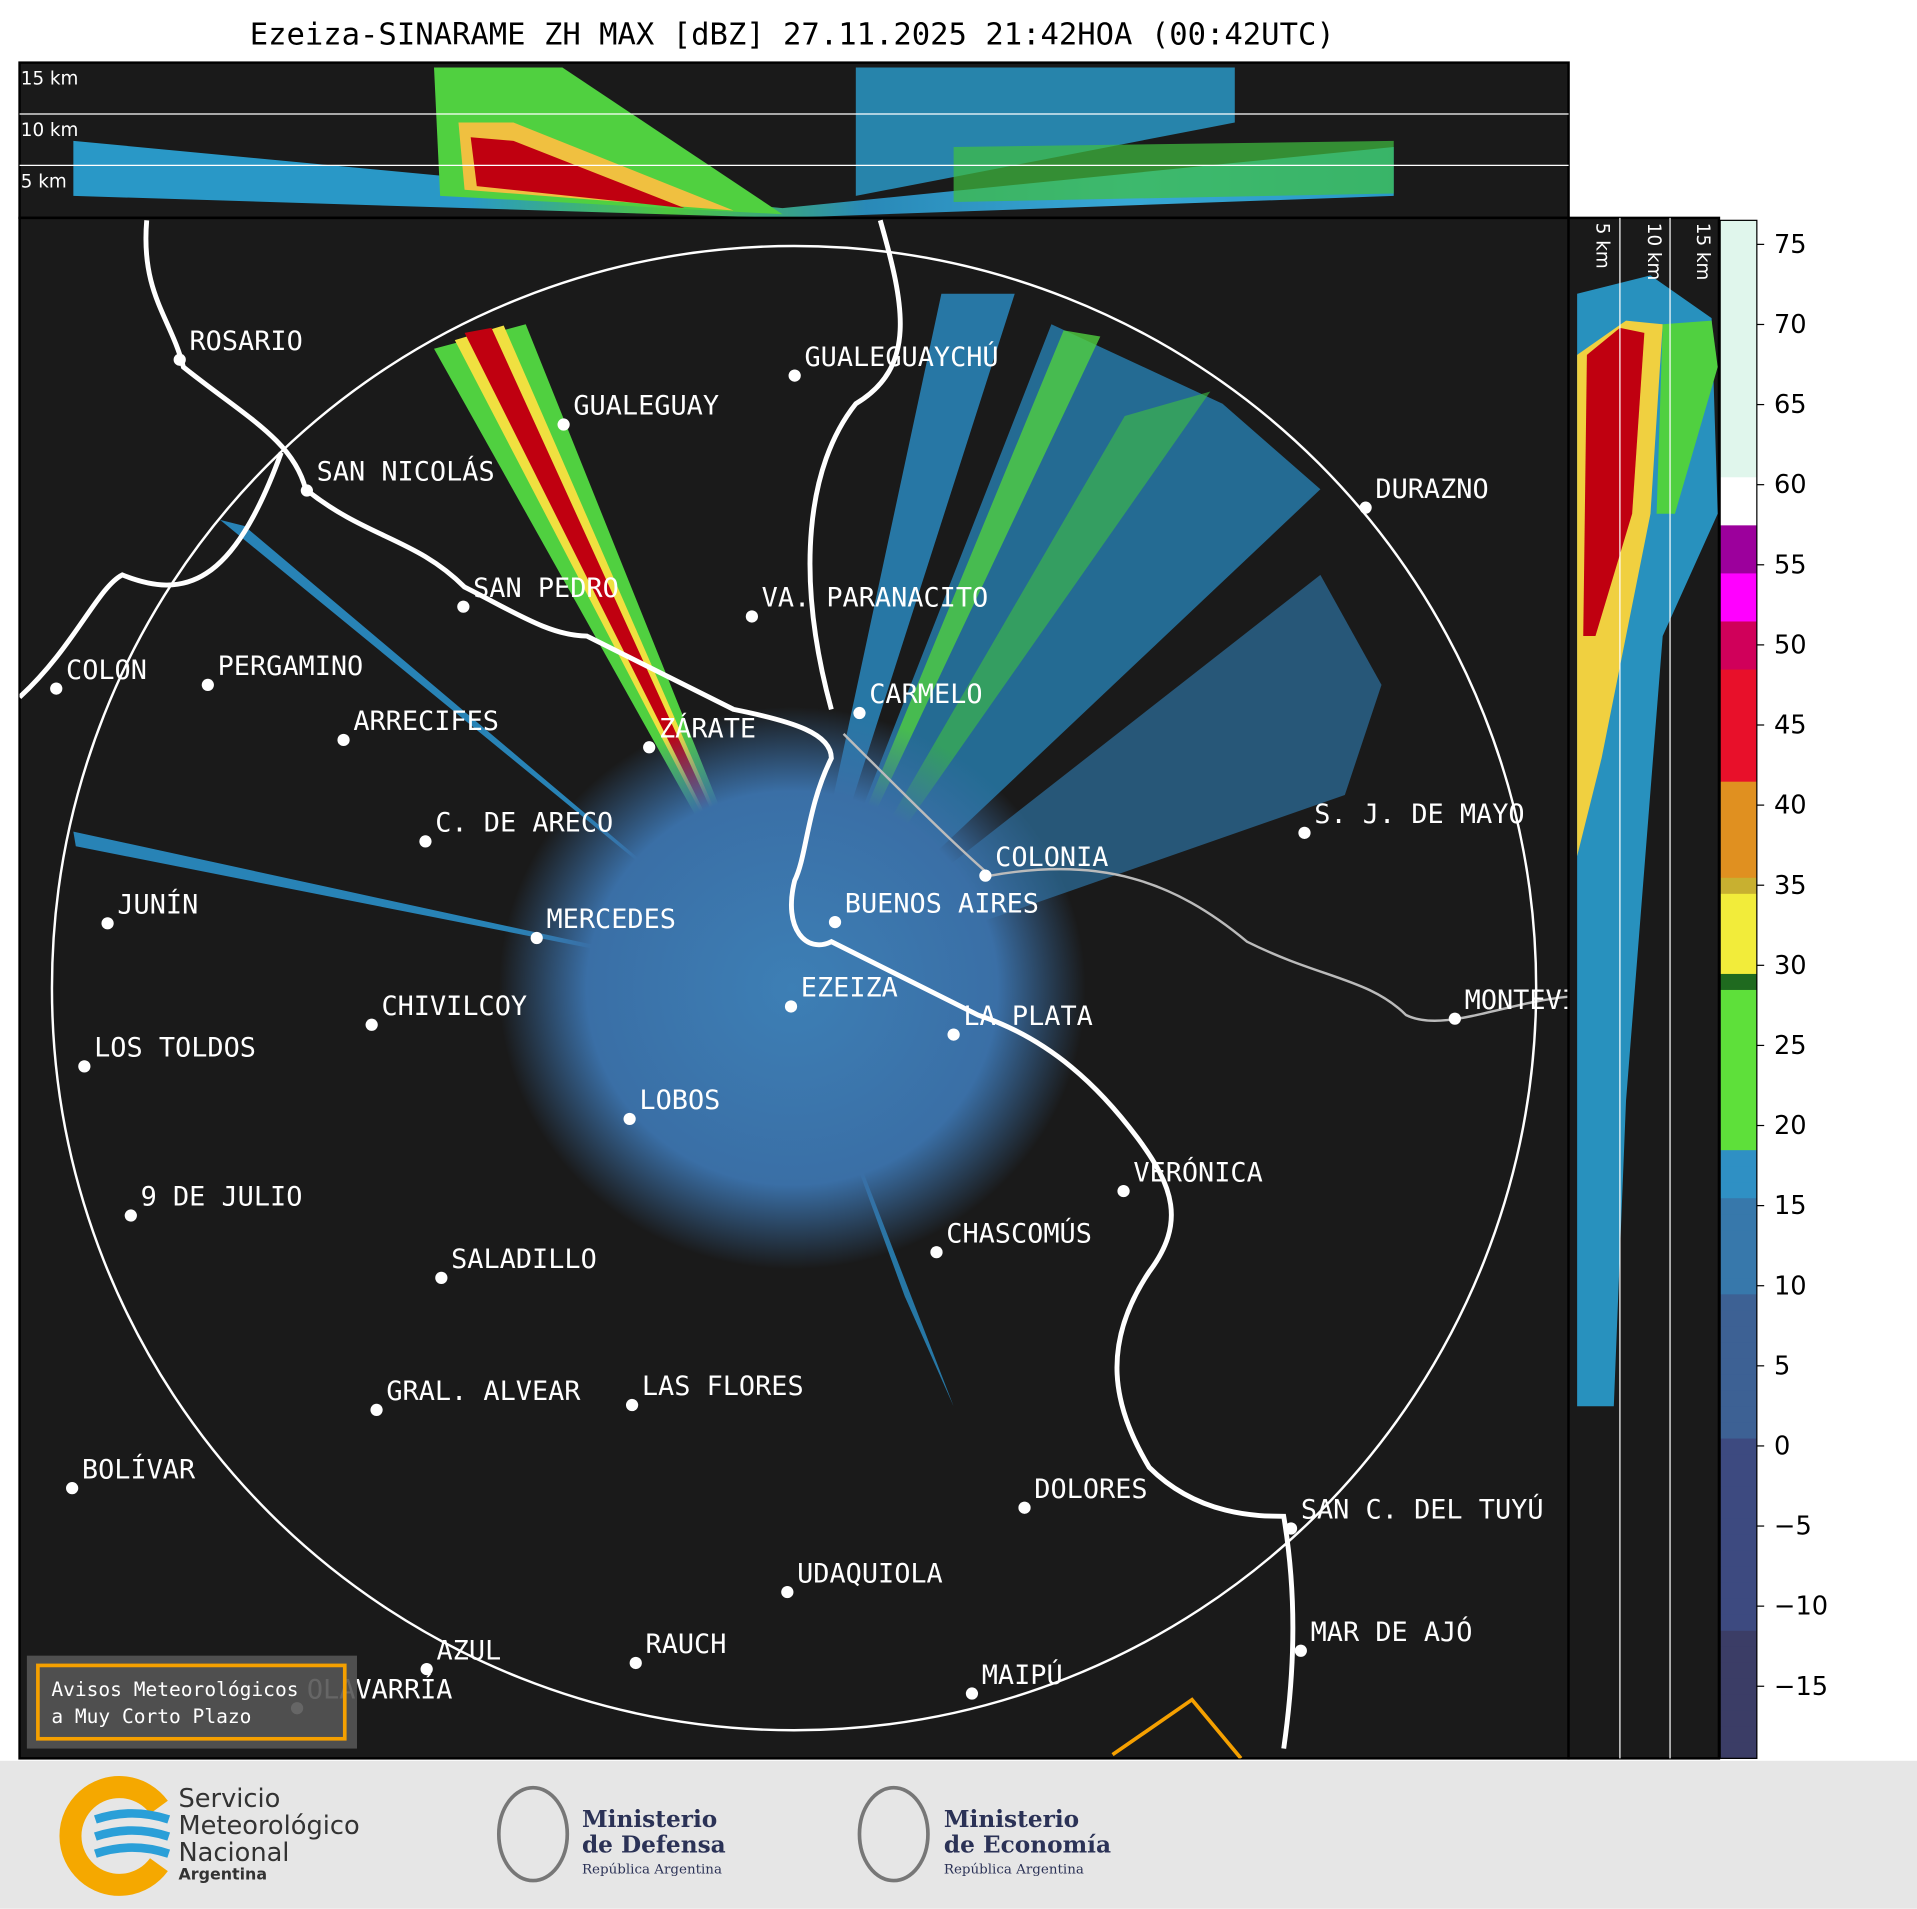 Image resolution: width=1917 pixels, height=1909 pixels. Describe the element at coordinates (1782, 1446) in the screenshot. I see `colorbar-tick-label: 0` at that location.